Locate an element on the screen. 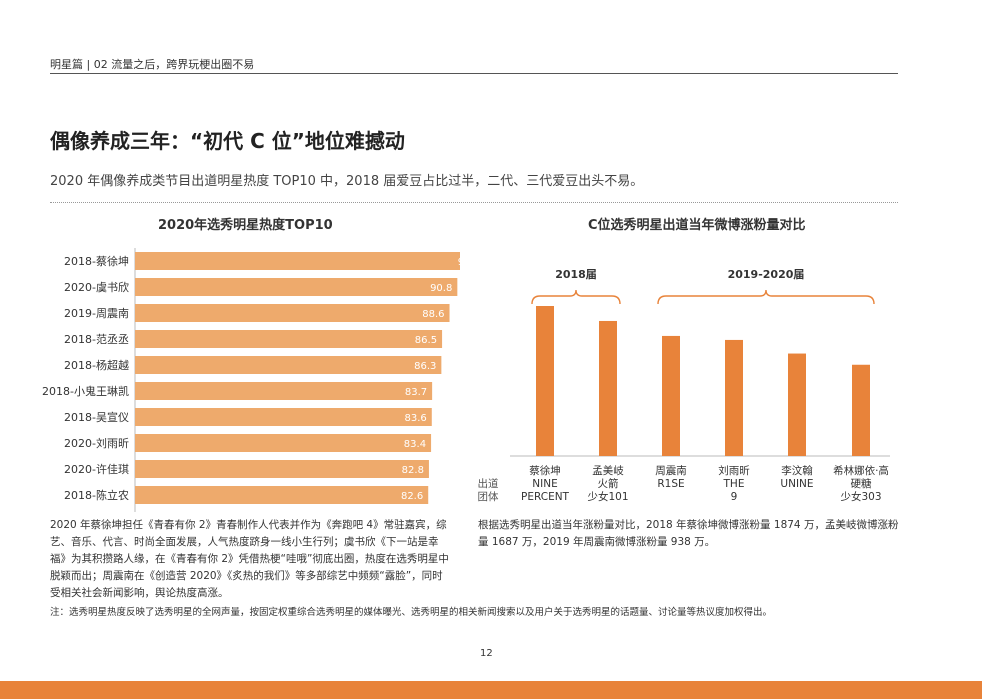  chart2-row-label: 团体 is located at coordinates (488, 497).